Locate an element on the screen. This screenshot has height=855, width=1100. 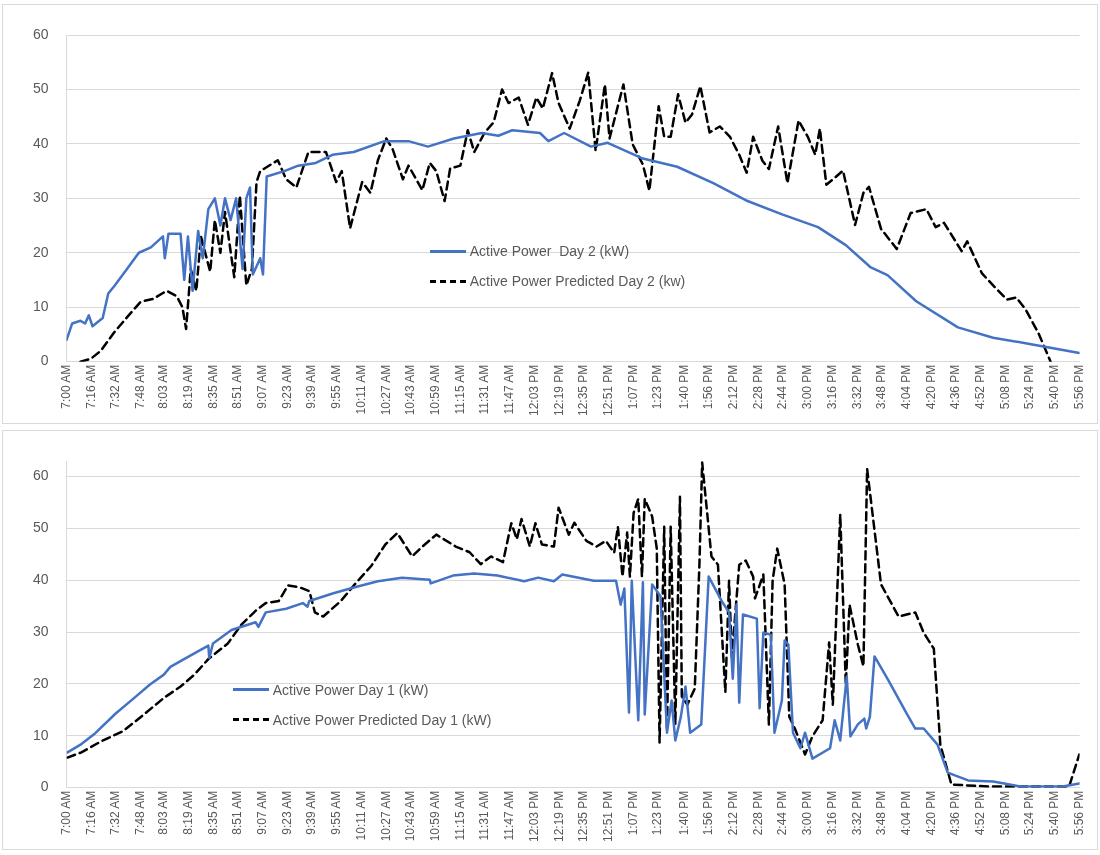
legend-label: Active Power Predicted Day 2 (kw) is located at coordinates (577, 281).